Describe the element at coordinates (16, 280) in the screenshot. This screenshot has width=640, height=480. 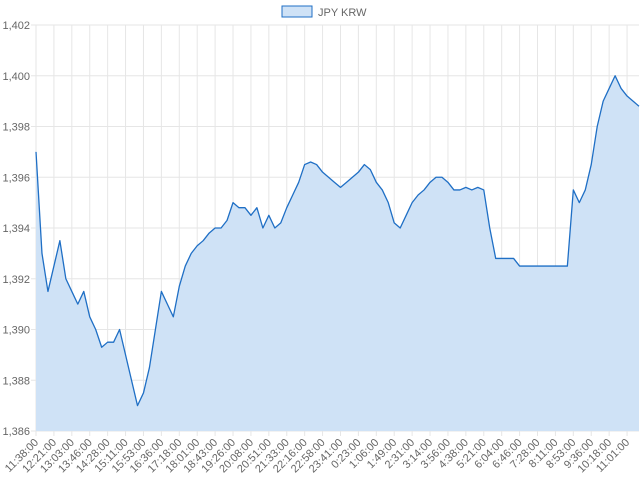
I see `y-tick-label: 1,392` at that location.